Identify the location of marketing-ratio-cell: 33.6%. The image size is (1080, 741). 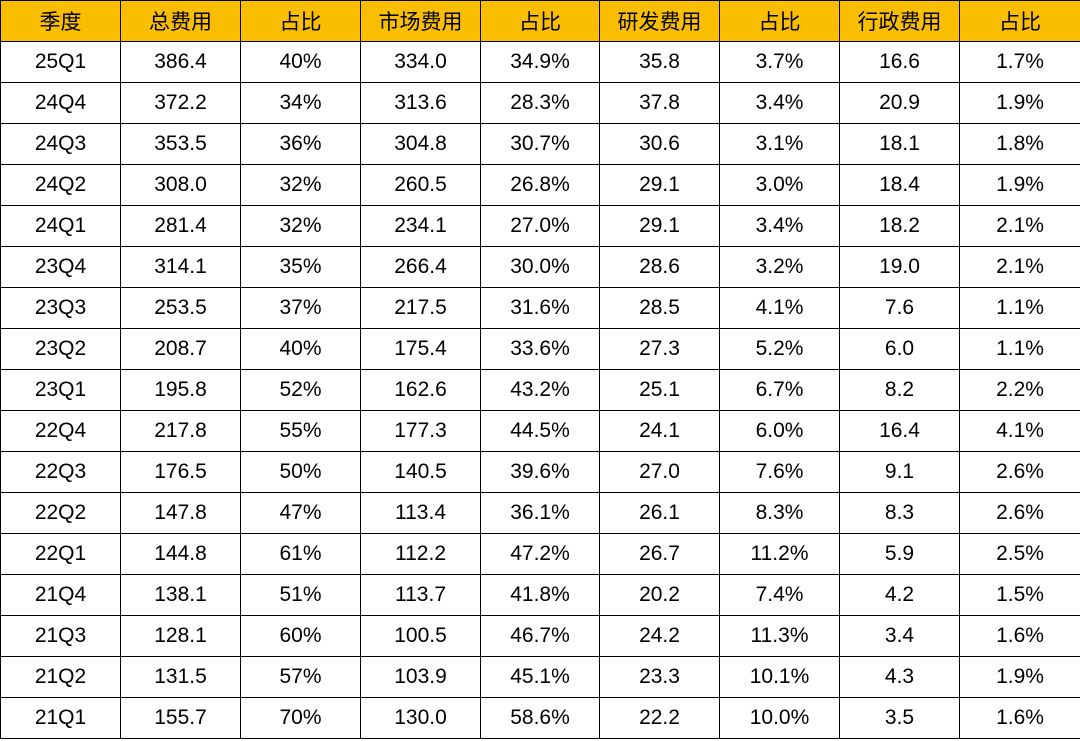
(540, 349).